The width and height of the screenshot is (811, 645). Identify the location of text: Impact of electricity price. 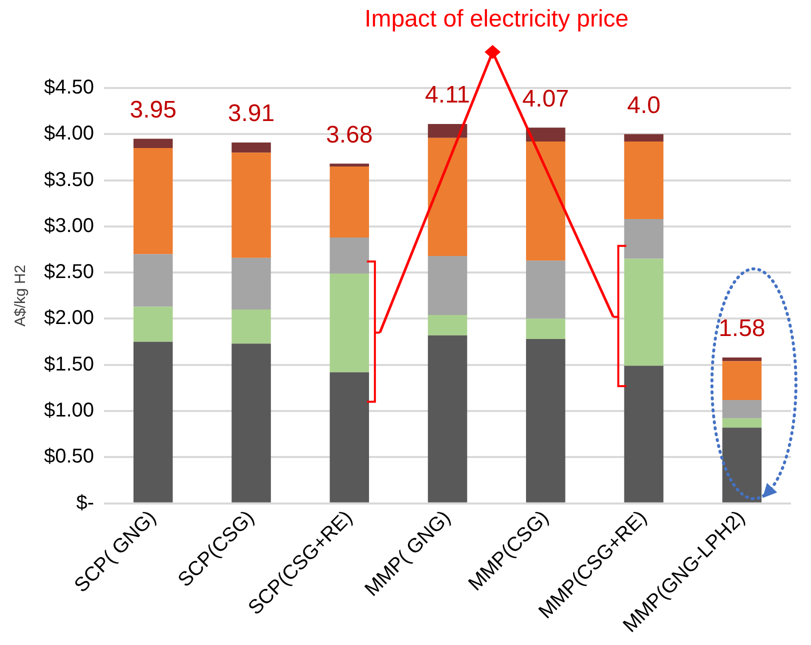
(496, 19).